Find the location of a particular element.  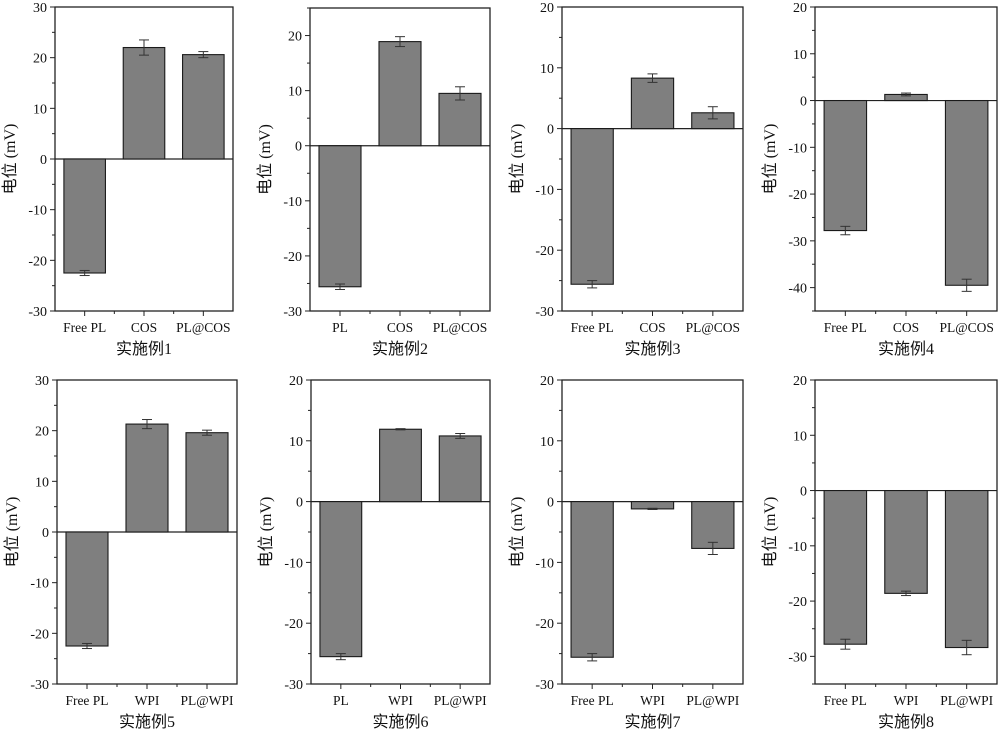

x-axis-title: 实施例7 is located at coordinates (652, 722).